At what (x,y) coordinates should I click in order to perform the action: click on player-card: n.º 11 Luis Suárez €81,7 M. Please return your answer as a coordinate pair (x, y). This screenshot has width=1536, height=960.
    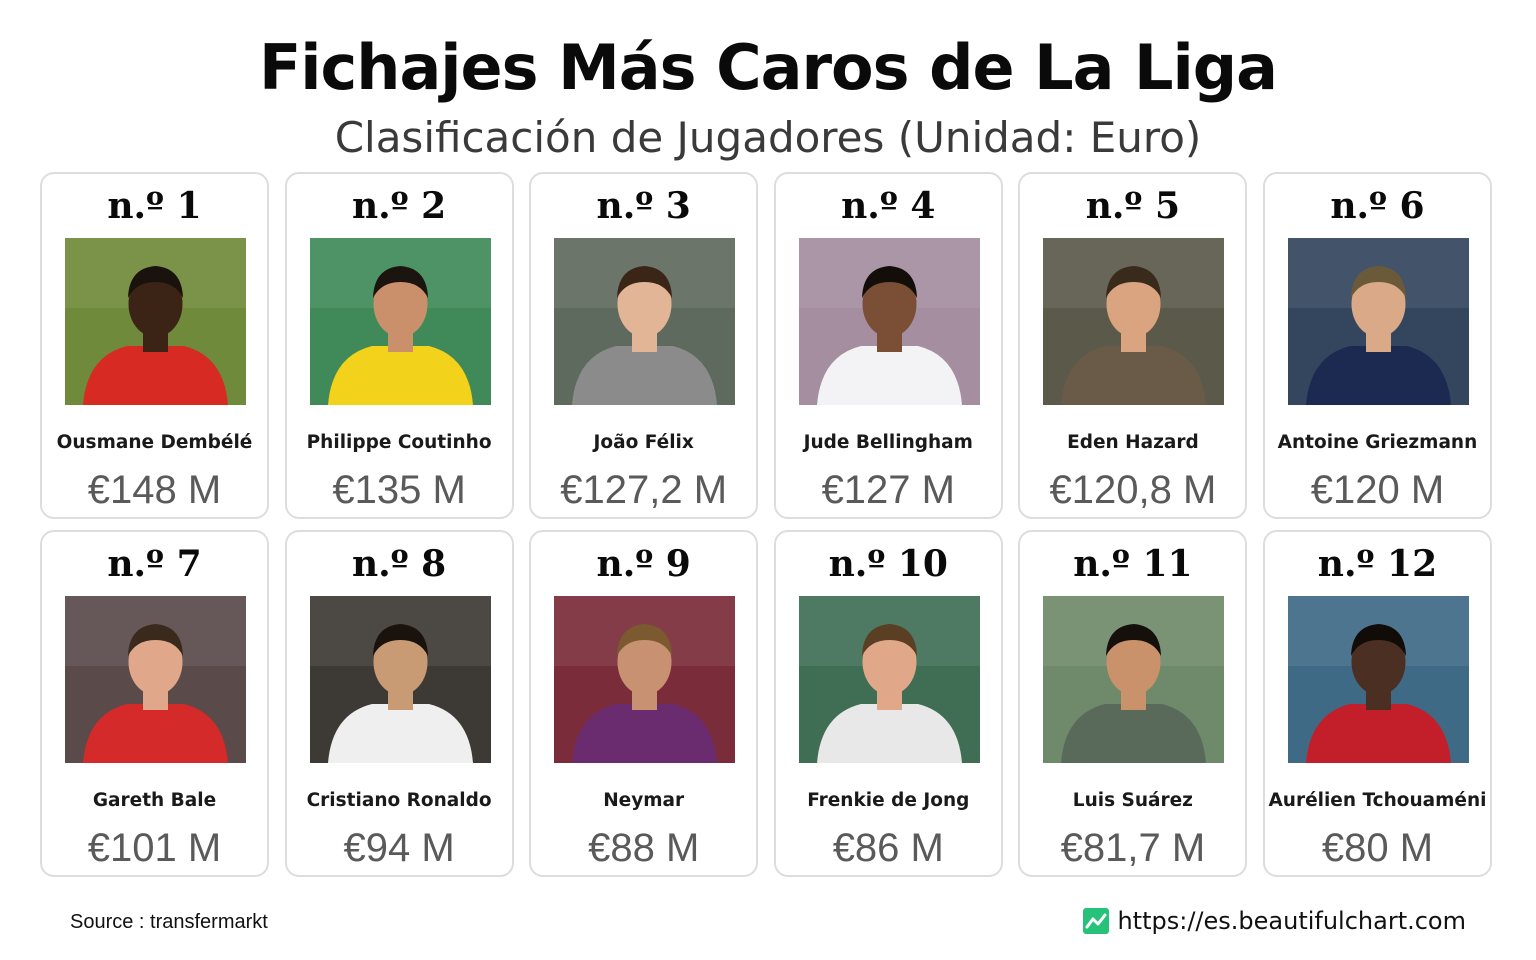
    Looking at the image, I should click on (1133, 703).